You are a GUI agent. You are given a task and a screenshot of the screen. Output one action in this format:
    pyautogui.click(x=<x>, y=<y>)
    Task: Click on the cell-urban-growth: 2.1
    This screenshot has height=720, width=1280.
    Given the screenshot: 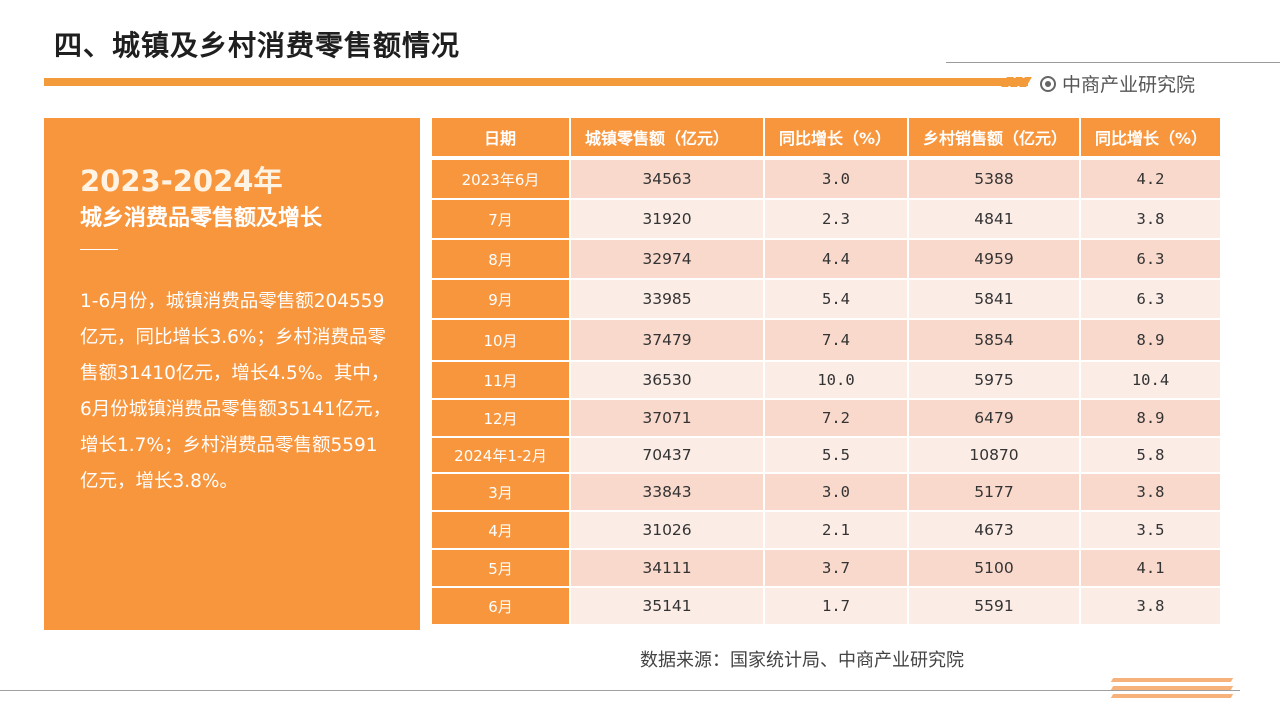 What is the action you would take?
    pyautogui.click(x=837, y=531)
    